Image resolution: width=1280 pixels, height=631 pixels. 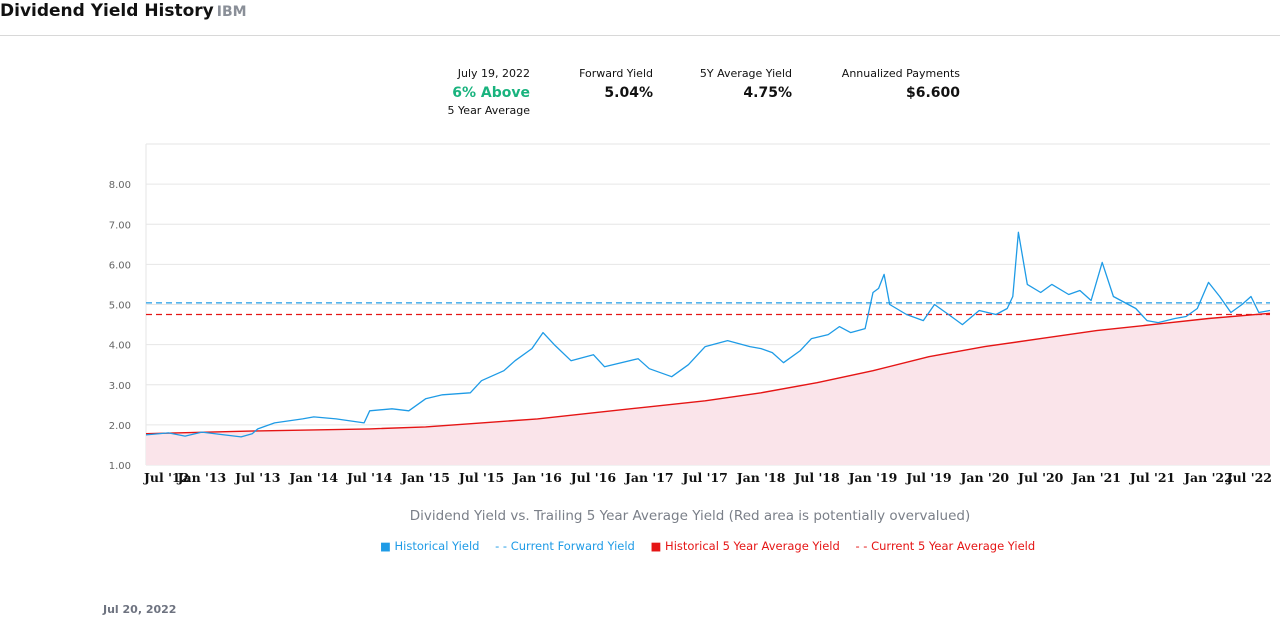 What do you see at coordinates (900, 73) in the screenshot?
I see `annualized-label: Annualized Payments` at bounding box center [900, 73].